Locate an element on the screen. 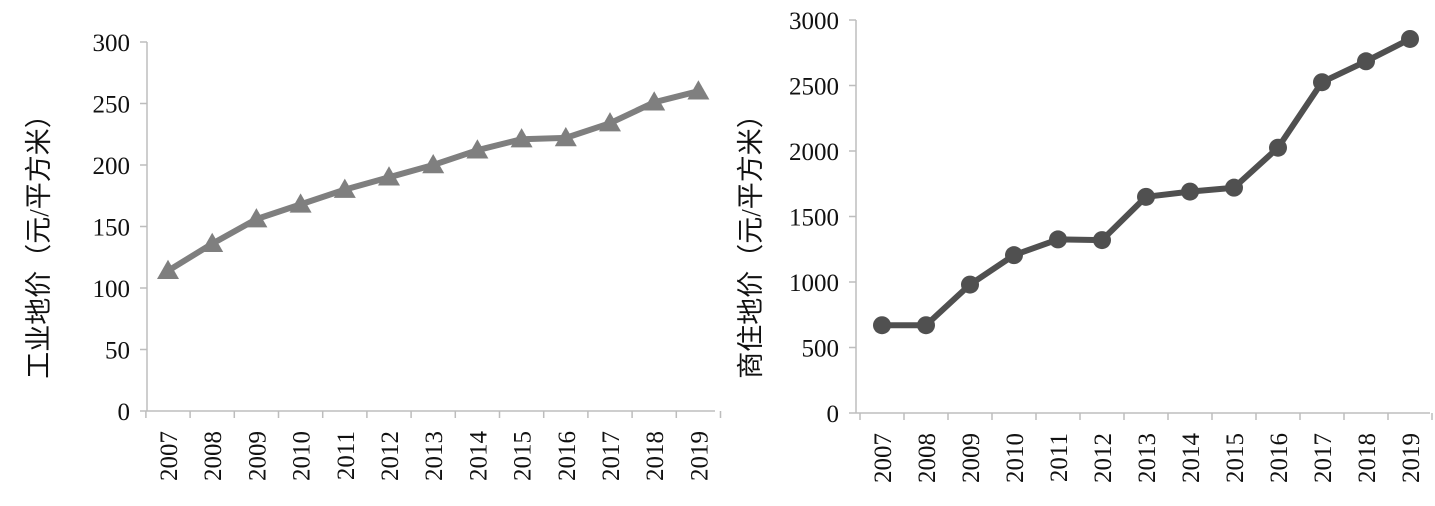 This screenshot has width=1435, height=506. y-tick-label: 2000 is located at coordinates (814, 152).